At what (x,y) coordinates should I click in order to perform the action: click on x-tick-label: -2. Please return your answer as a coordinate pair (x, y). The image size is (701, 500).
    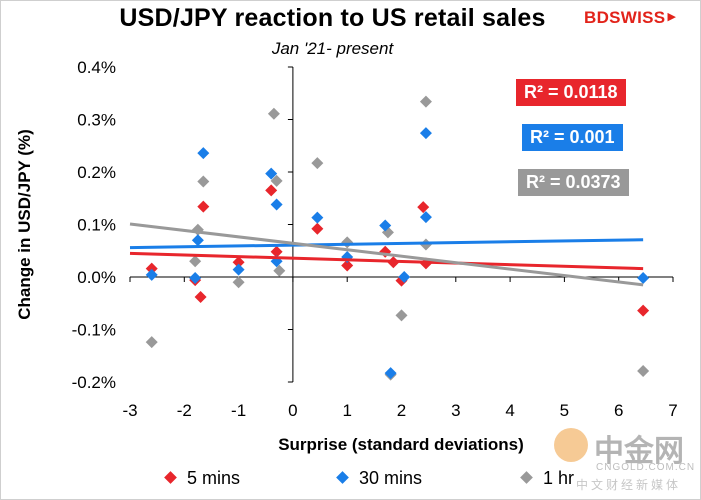
    Looking at the image, I should click on (184, 410).